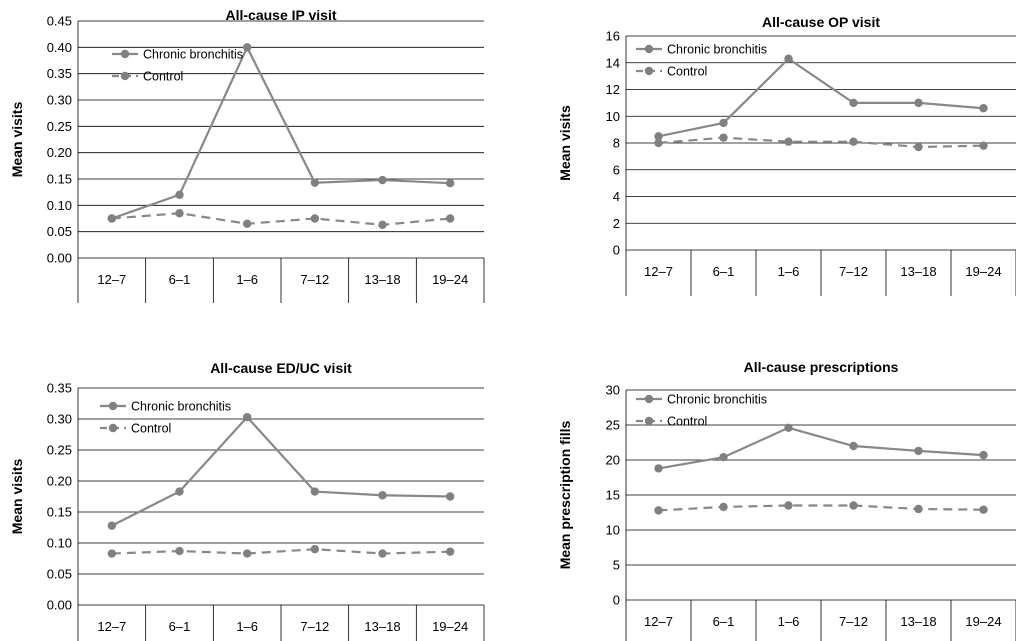 The image size is (1016, 641). I want to click on y-tick-label: 4, so click(616, 196).